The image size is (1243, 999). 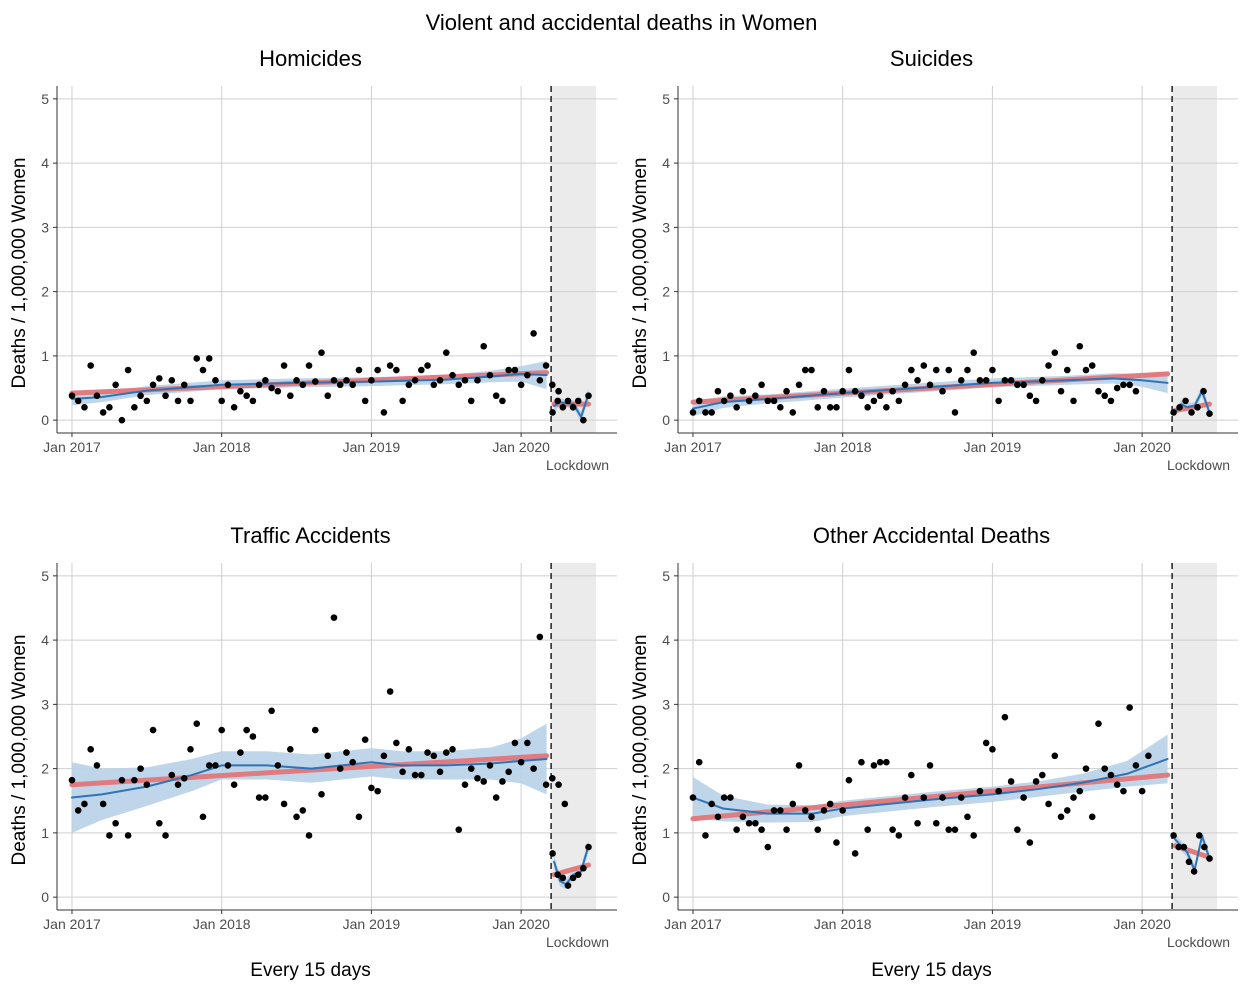 I want to click on loess-band-pre, so click(x=930, y=394).